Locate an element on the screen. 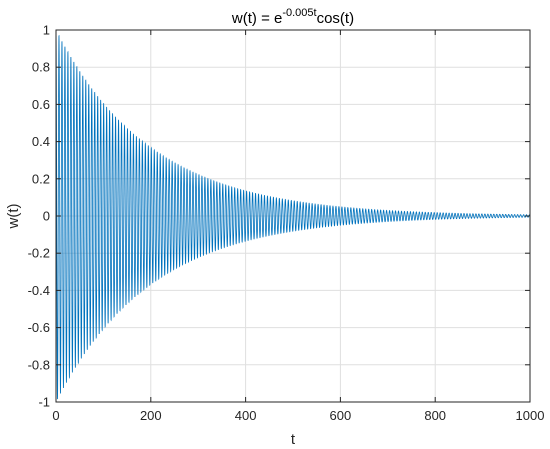  x-axis-label: t is located at coordinates (293, 439).